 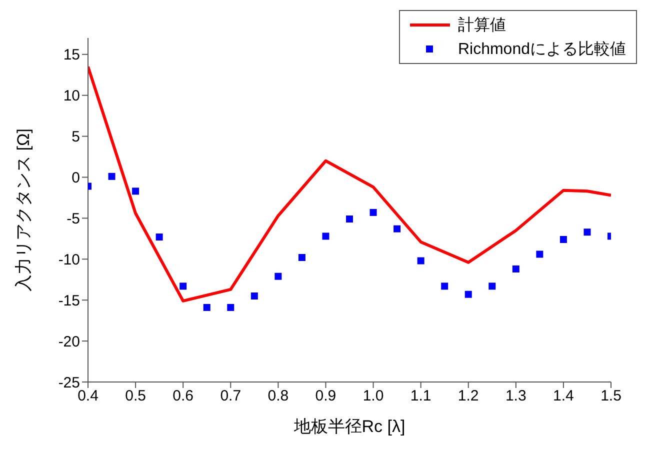 What do you see at coordinates (71, 96) in the screenshot?
I see `y-tick-label: 10` at bounding box center [71, 96].